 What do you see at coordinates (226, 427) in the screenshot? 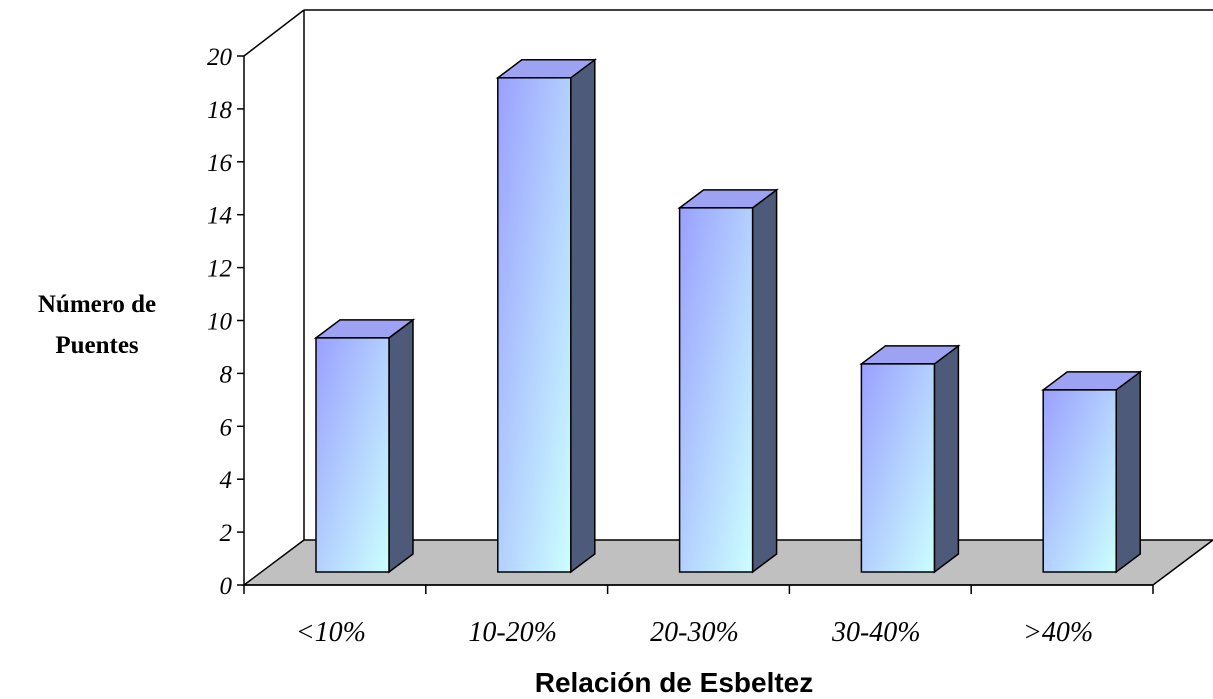
I see `y-tick-label: 6` at bounding box center [226, 427].